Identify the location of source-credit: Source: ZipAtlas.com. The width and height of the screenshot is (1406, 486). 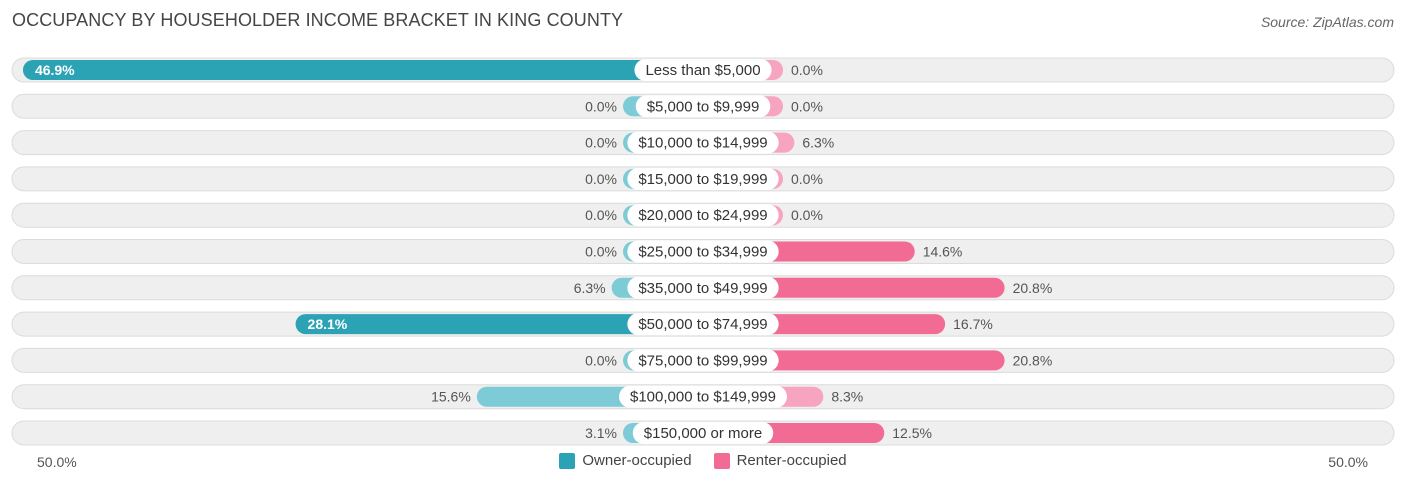
(1327, 22).